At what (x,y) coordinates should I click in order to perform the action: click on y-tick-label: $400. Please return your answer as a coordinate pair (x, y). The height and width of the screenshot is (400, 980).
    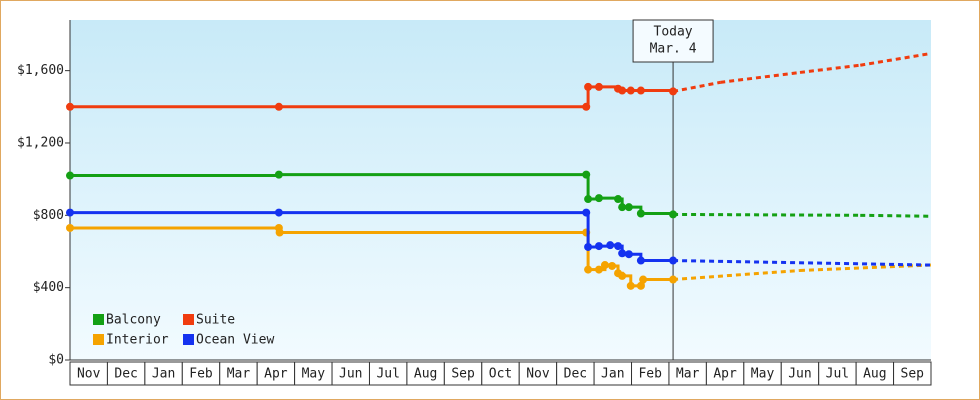
    Looking at the image, I should click on (48, 287).